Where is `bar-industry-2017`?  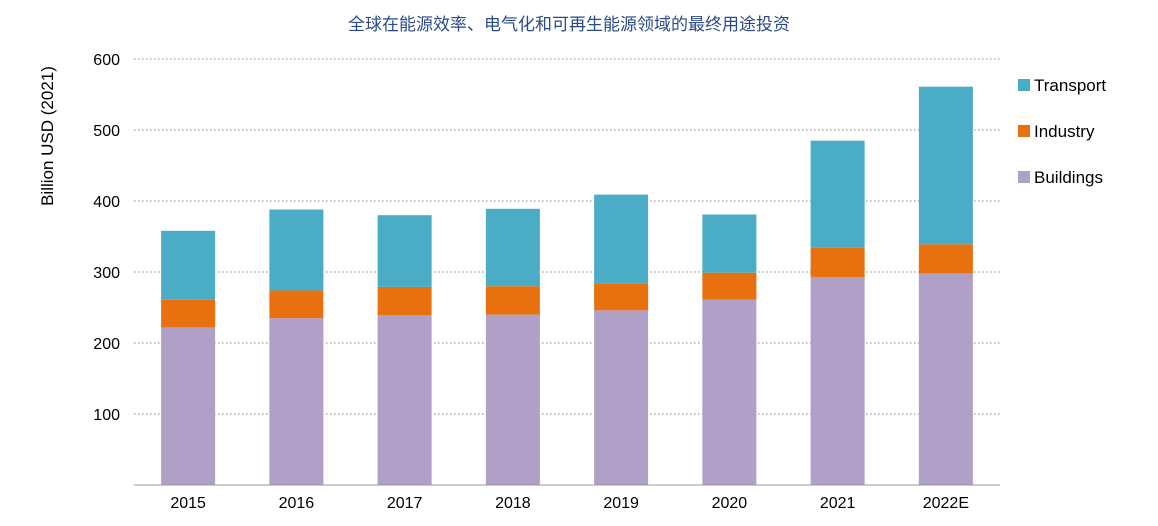
bar-industry-2017 is located at coordinates (404, 301).